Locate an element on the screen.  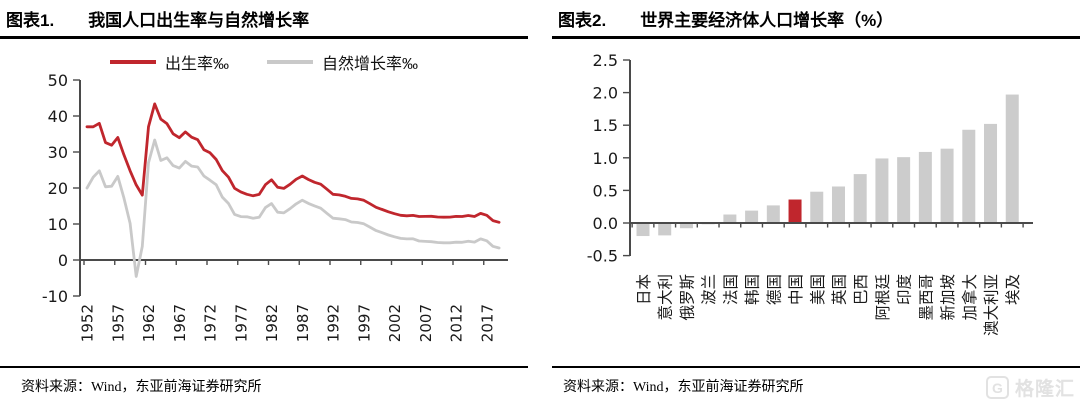
gelonghui-watermark: G 格隆汇 is located at coordinates (1030, 387).